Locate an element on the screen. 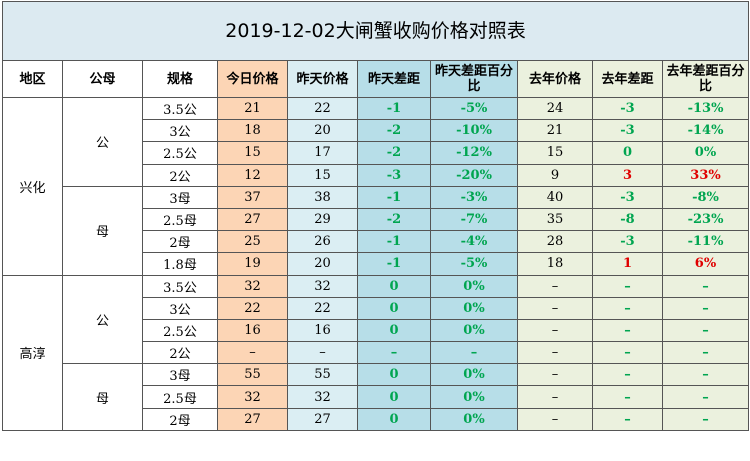 The image size is (750, 461). data-cell: 26 is located at coordinates (322, 242).